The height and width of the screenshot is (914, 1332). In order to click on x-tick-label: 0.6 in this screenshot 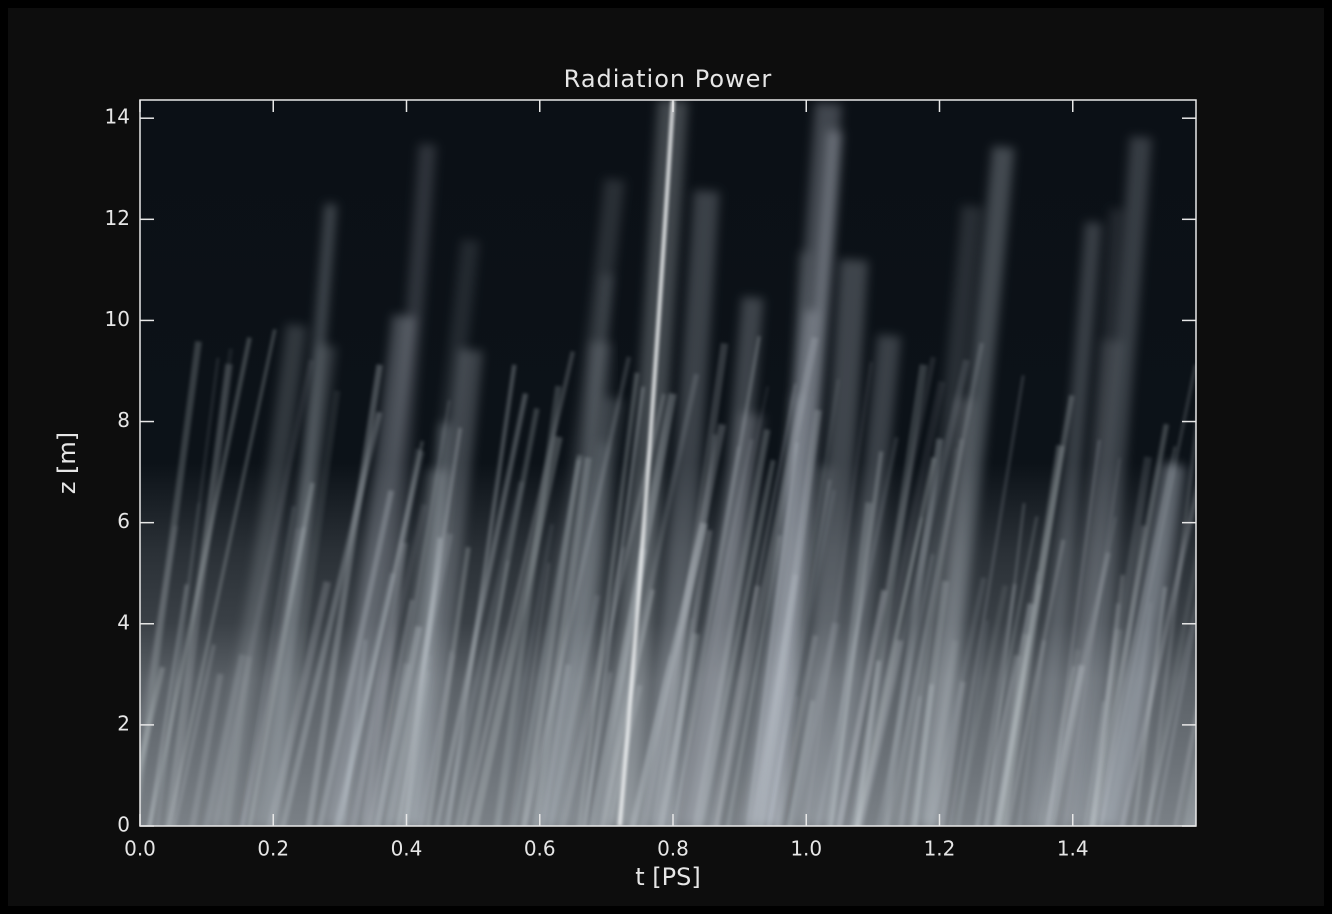, I will do `click(540, 849)`.